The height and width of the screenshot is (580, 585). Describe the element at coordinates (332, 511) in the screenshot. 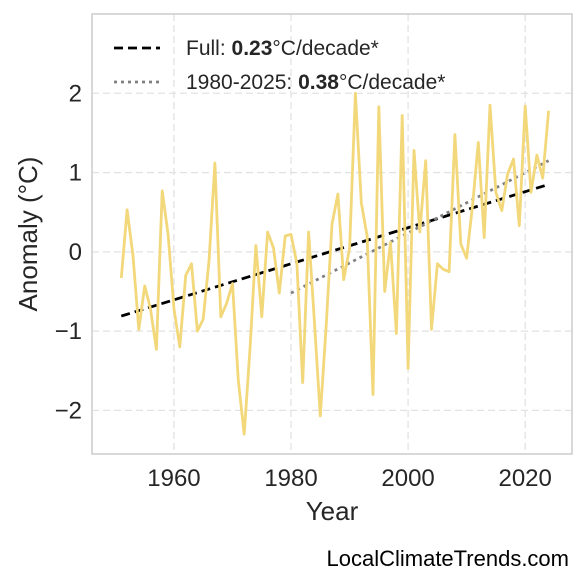

I see `x-axis-label: Year` at that location.